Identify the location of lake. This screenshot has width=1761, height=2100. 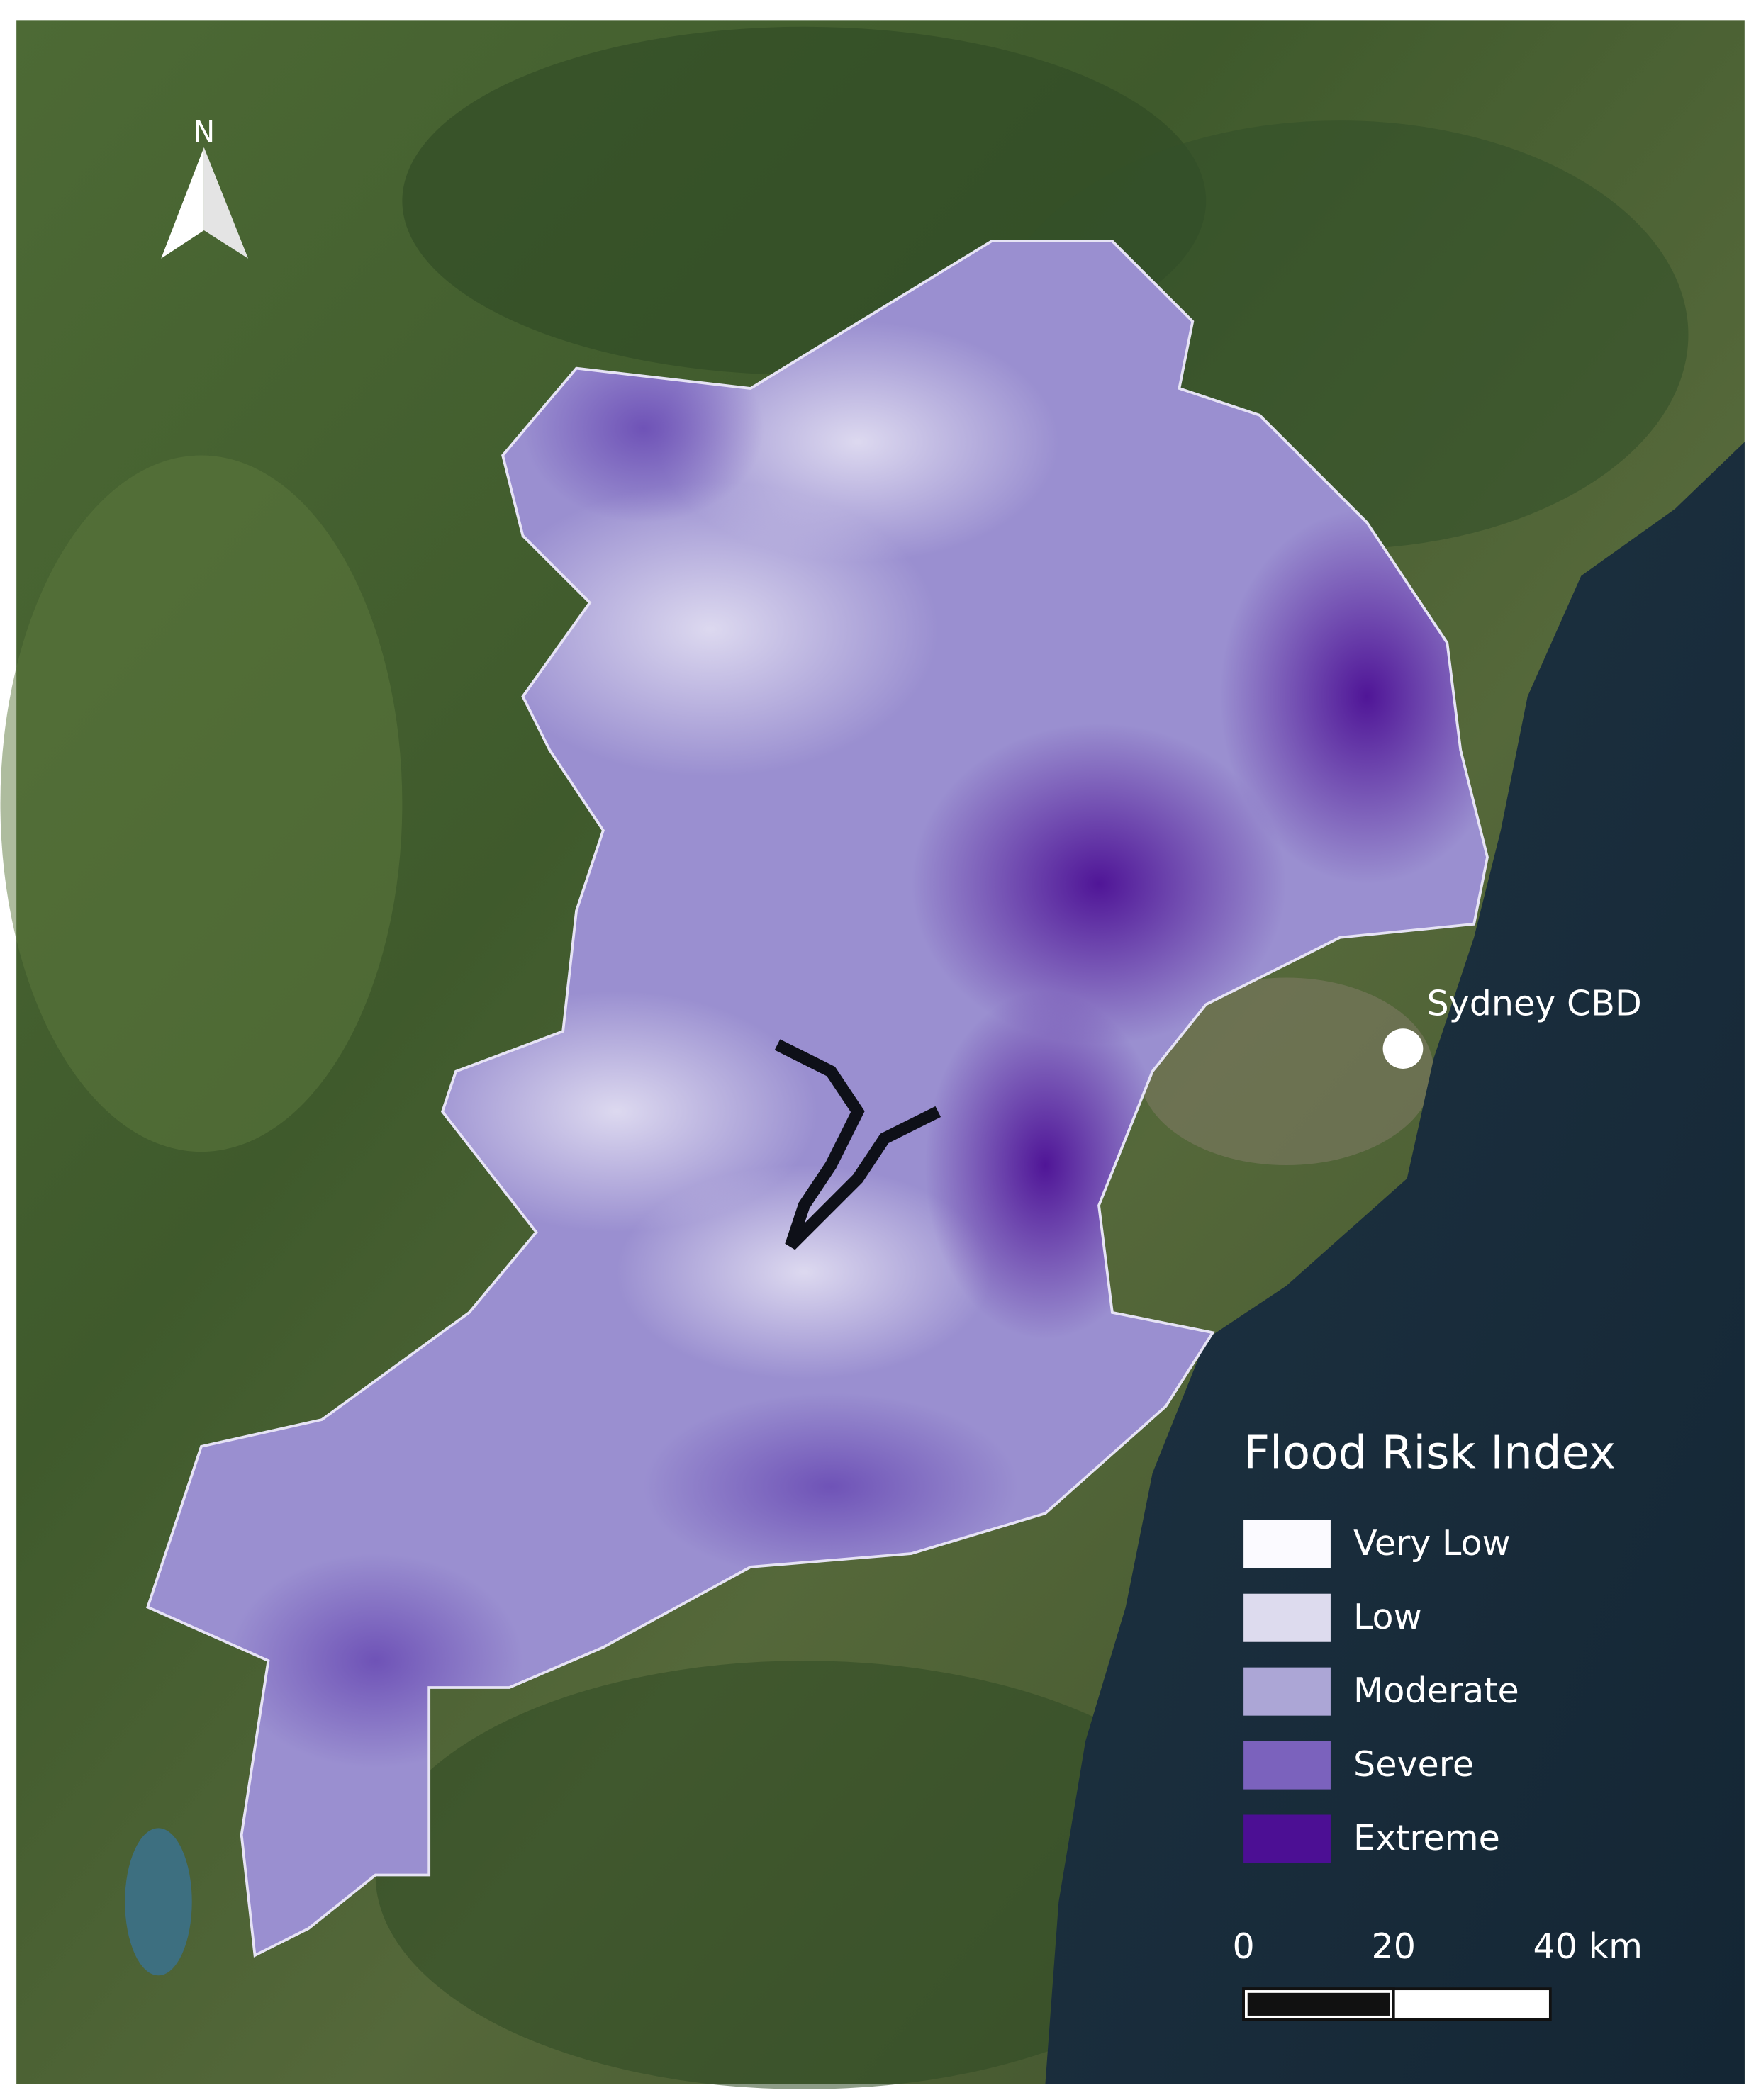
(158, 1902).